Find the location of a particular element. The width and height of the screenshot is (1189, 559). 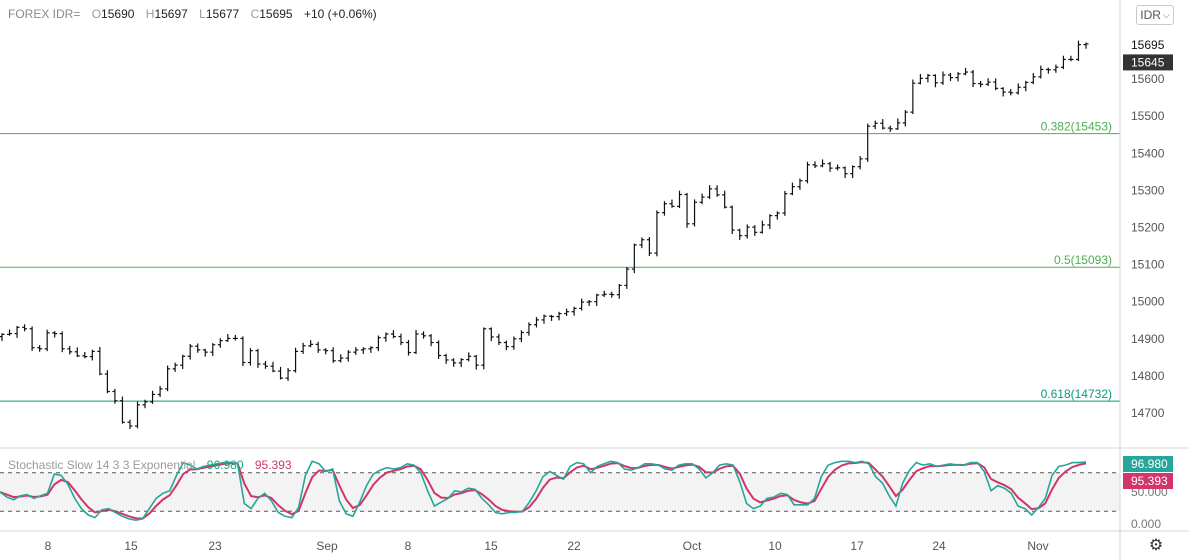

currency-dropdown: IDR ⌵ is located at coordinates (1155, 15).